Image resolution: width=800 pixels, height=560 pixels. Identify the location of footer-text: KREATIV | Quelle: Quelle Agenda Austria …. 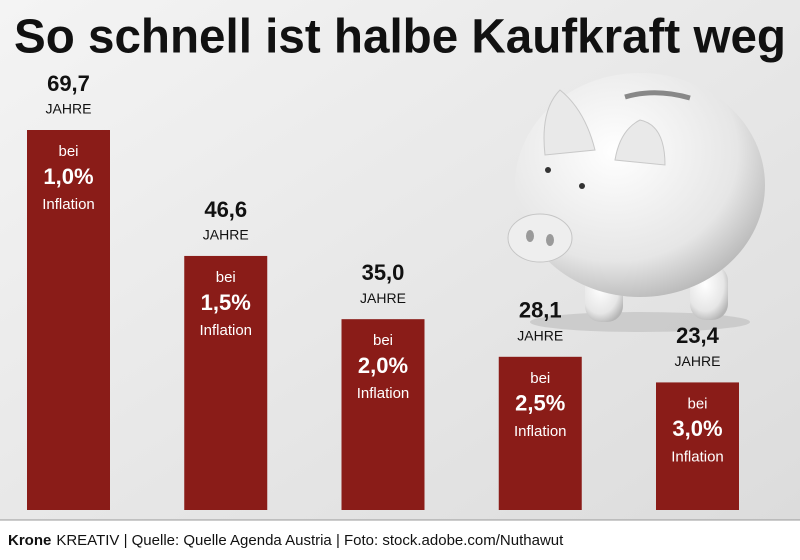
(310, 540).